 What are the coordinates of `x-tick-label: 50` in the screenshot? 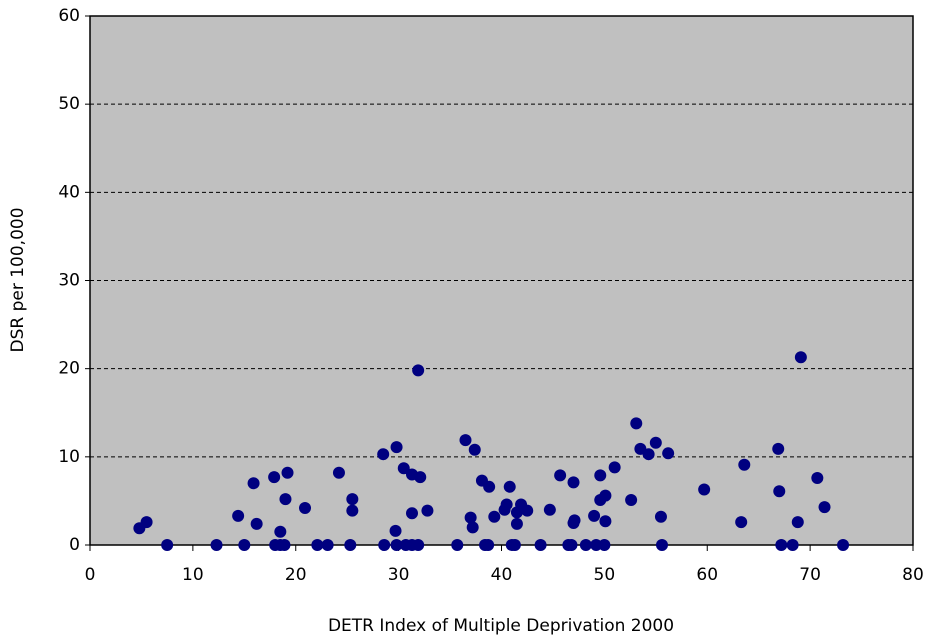 It's located at (605, 575).